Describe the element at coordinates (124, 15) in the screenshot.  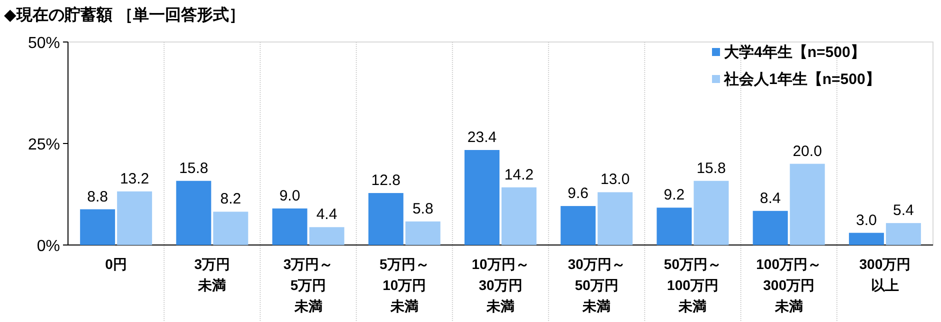
I see `title: ◆現在の貯蓄額 ［単一回答形式］` at that location.